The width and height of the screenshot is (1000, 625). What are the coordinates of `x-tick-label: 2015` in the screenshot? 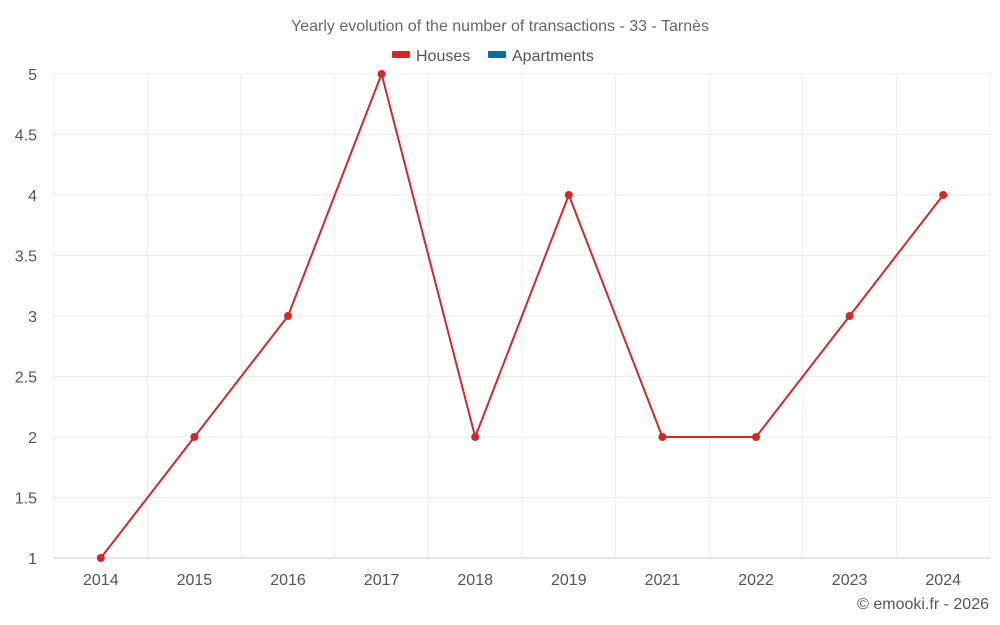 It's located at (195, 580).